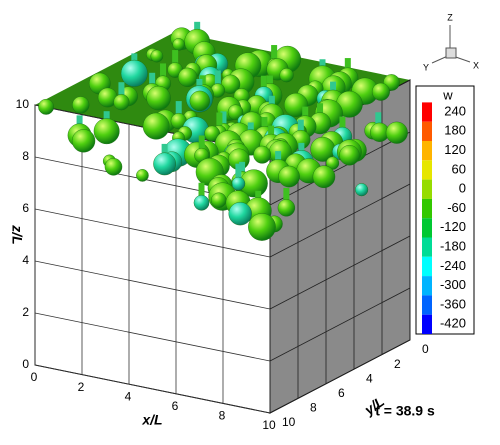 The width and height of the screenshot is (500, 445). Describe the element at coordinates (453, 323) in the screenshot. I see `colorbar-label: -420` at that location.